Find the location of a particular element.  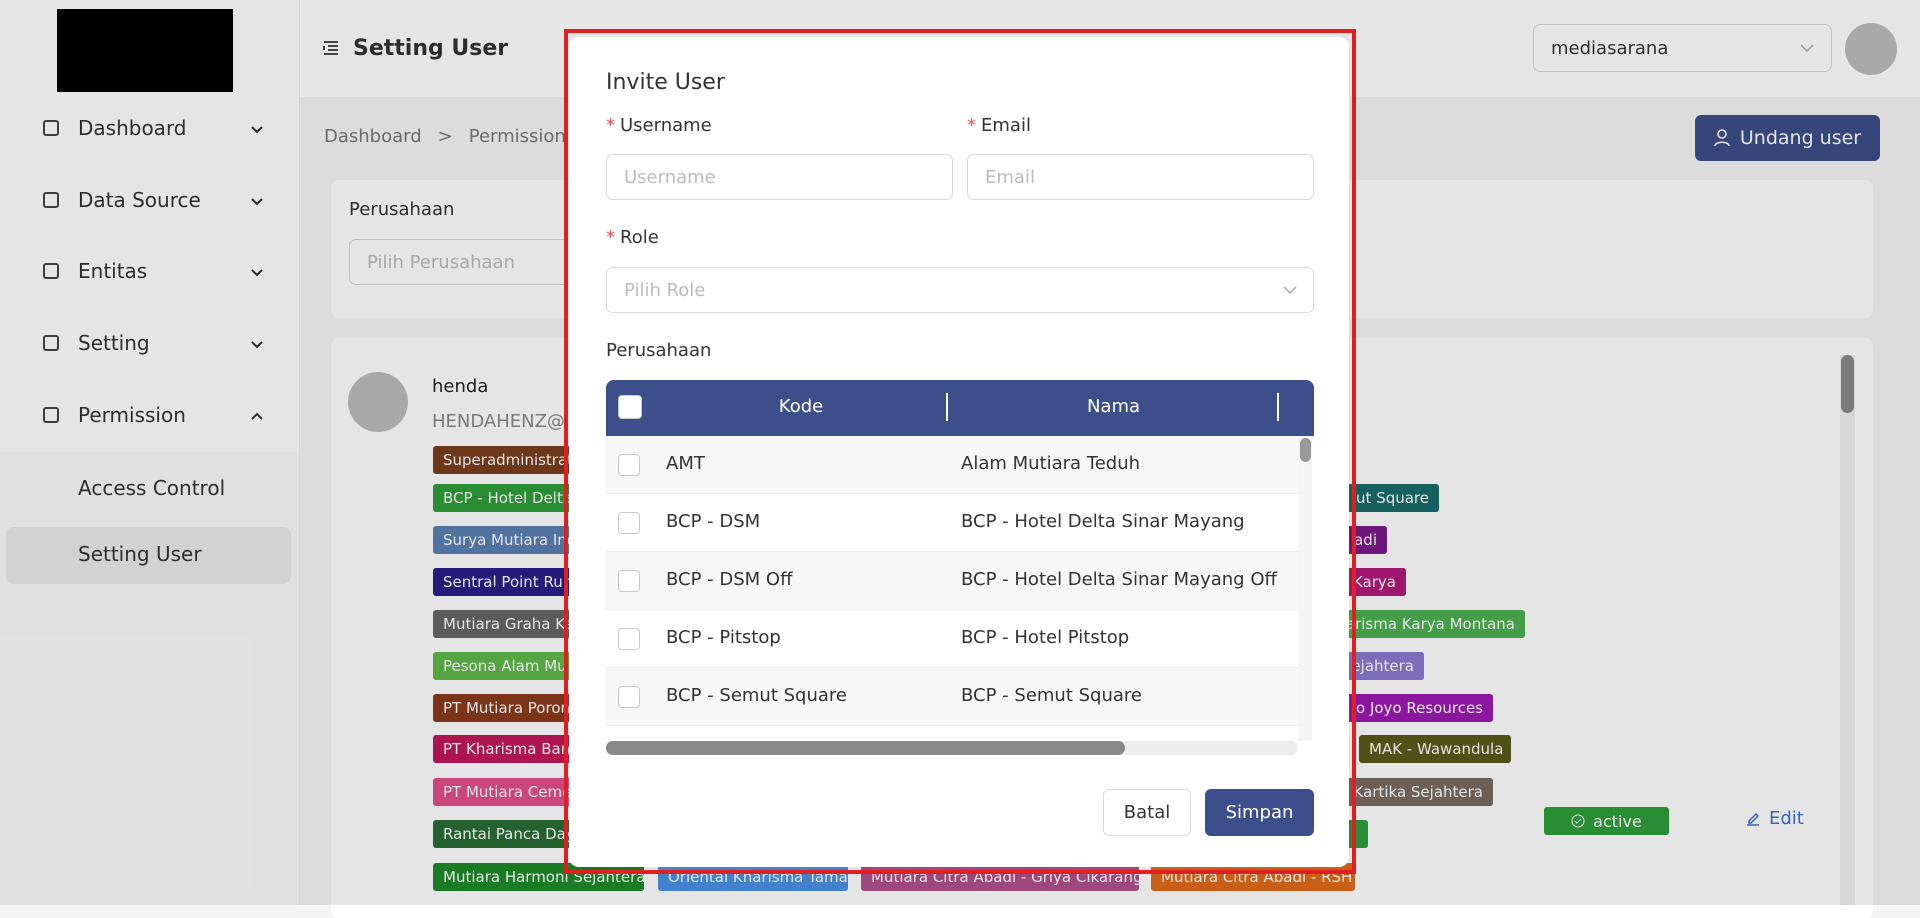

company-value: mediasarana is located at coordinates (1610, 48).